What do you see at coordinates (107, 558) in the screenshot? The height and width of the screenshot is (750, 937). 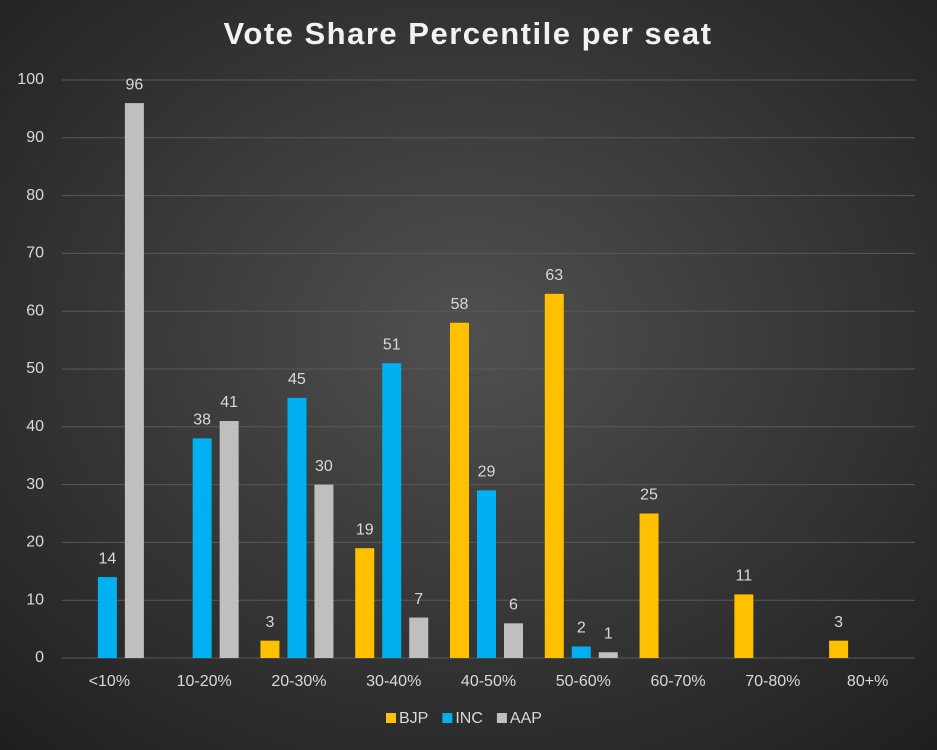 I see `value-label: 14` at bounding box center [107, 558].